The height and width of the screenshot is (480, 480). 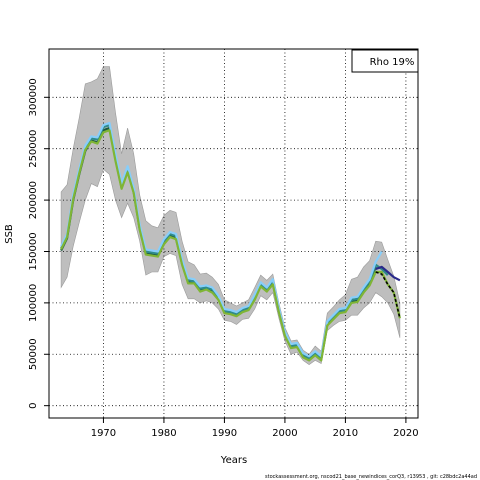 I want to click on x-tick-label-1980: 1980, so click(x=163, y=433).